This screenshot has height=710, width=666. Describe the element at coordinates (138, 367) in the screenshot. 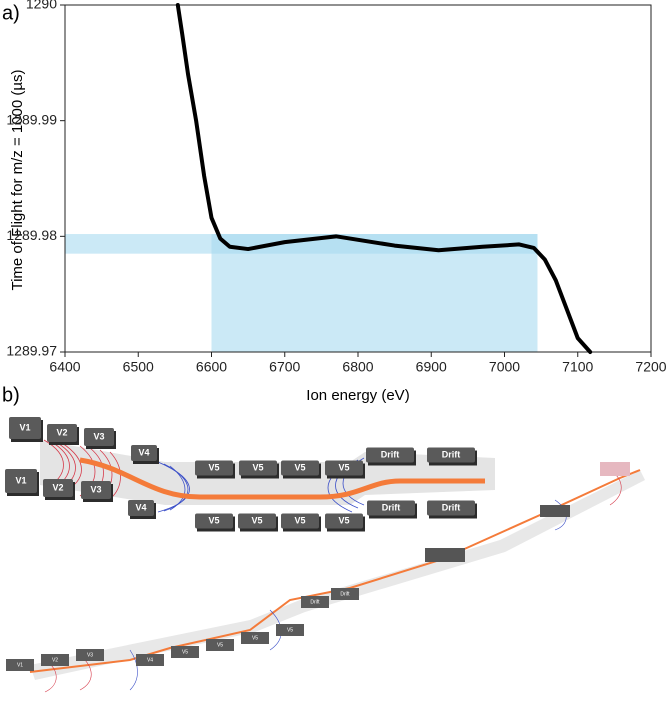

I see `x-tick-label: 6500` at that location.